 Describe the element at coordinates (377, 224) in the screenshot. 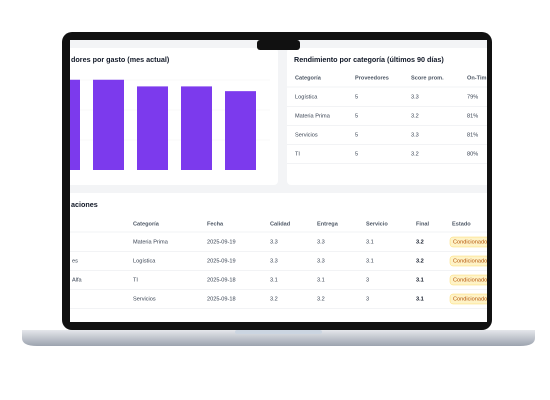

I see `table-header: Servicio` at that location.